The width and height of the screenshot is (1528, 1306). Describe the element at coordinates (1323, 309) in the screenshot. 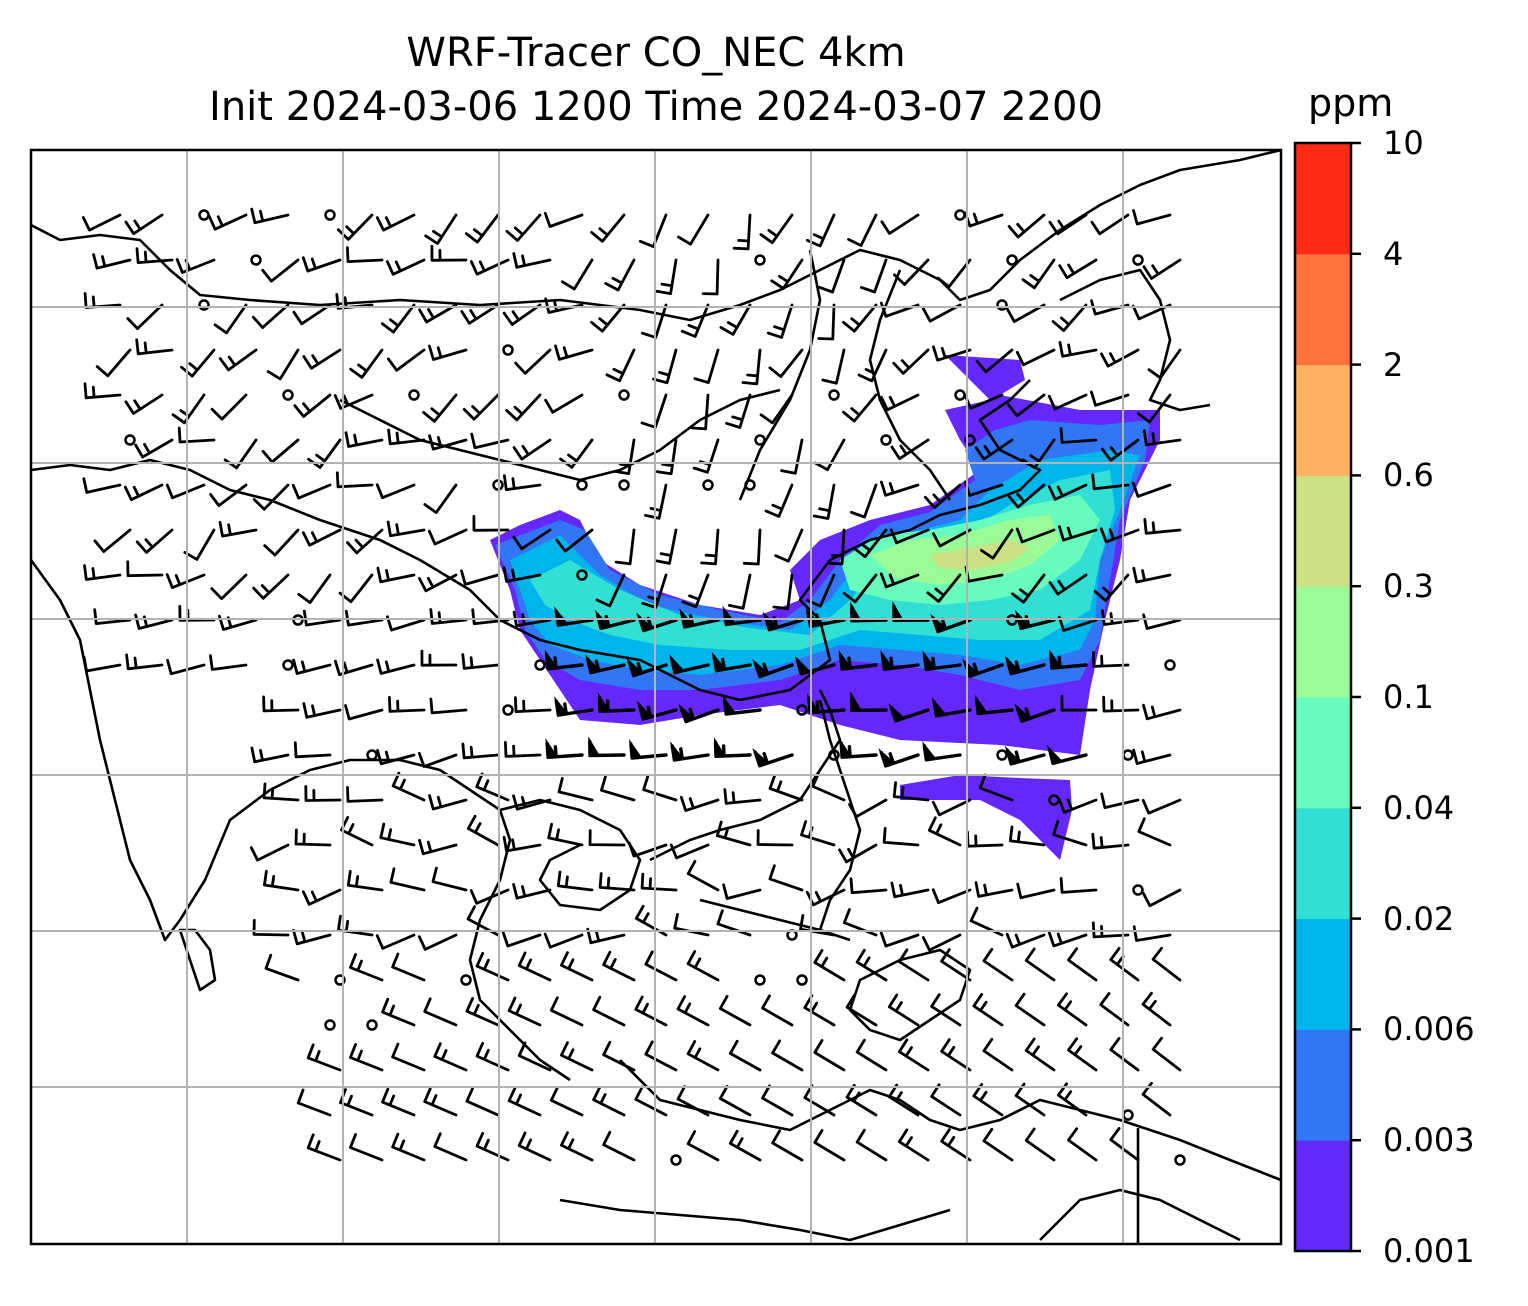

I see `colorbar-segment` at that location.